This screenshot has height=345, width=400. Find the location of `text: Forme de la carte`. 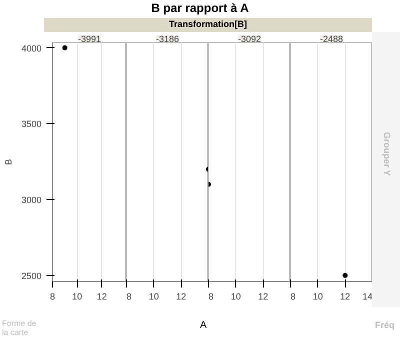

text: Forme de la carte is located at coordinates (20, 328).